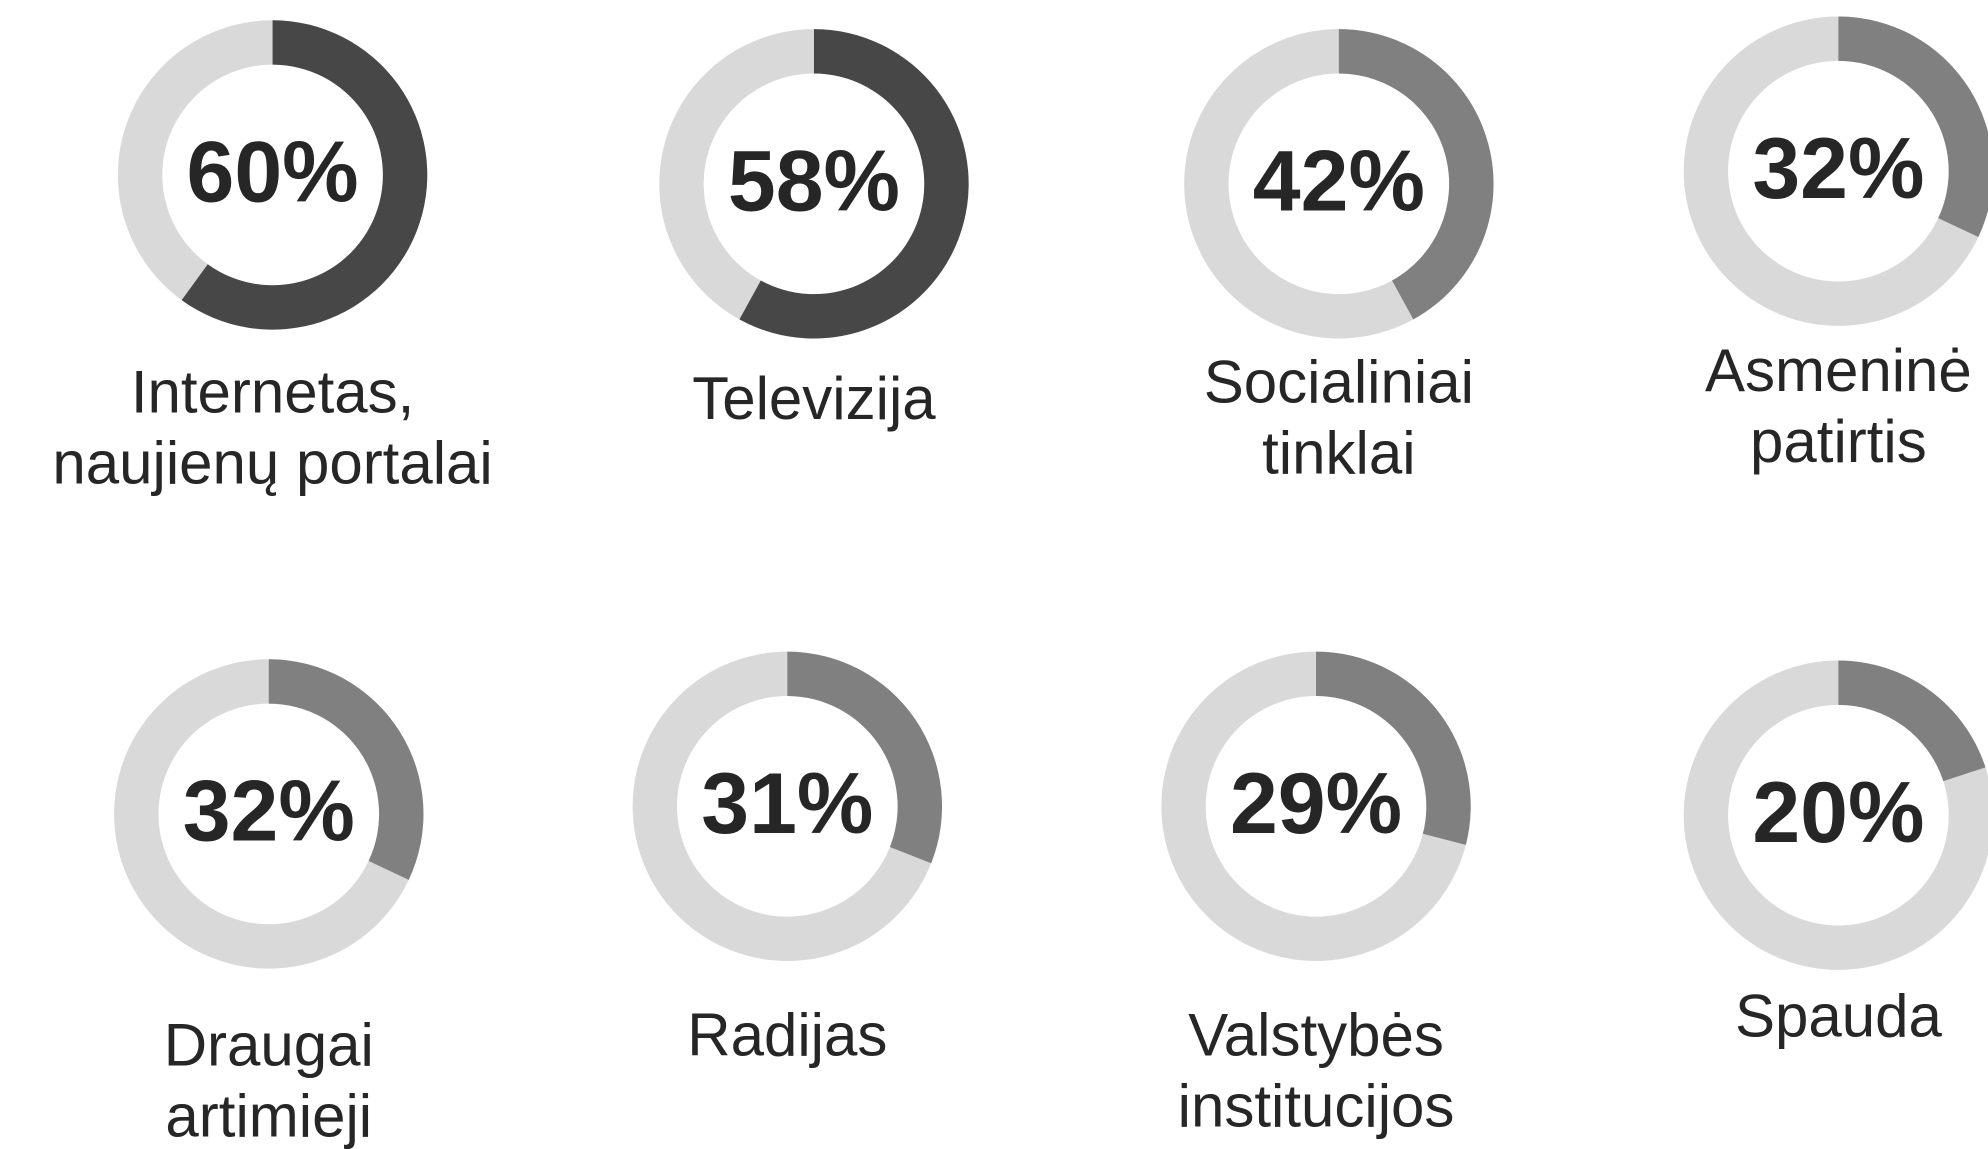  What do you see at coordinates (1838, 441) in the screenshot?
I see `category-label: patirtis` at bounding box center [1838, 441].